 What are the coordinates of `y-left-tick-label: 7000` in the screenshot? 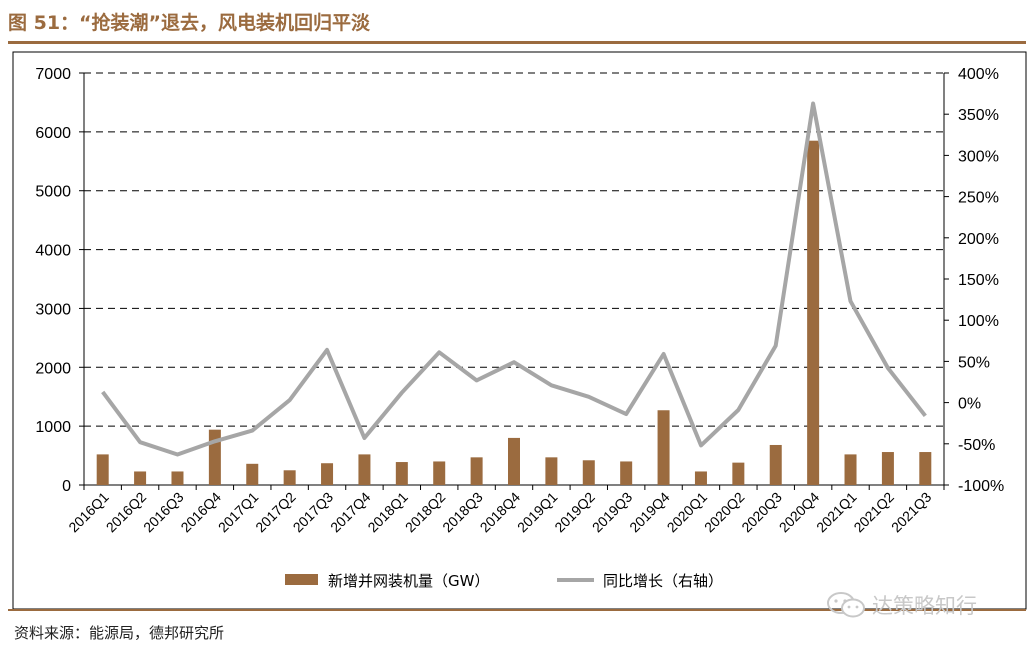 It's located at (53, 74).